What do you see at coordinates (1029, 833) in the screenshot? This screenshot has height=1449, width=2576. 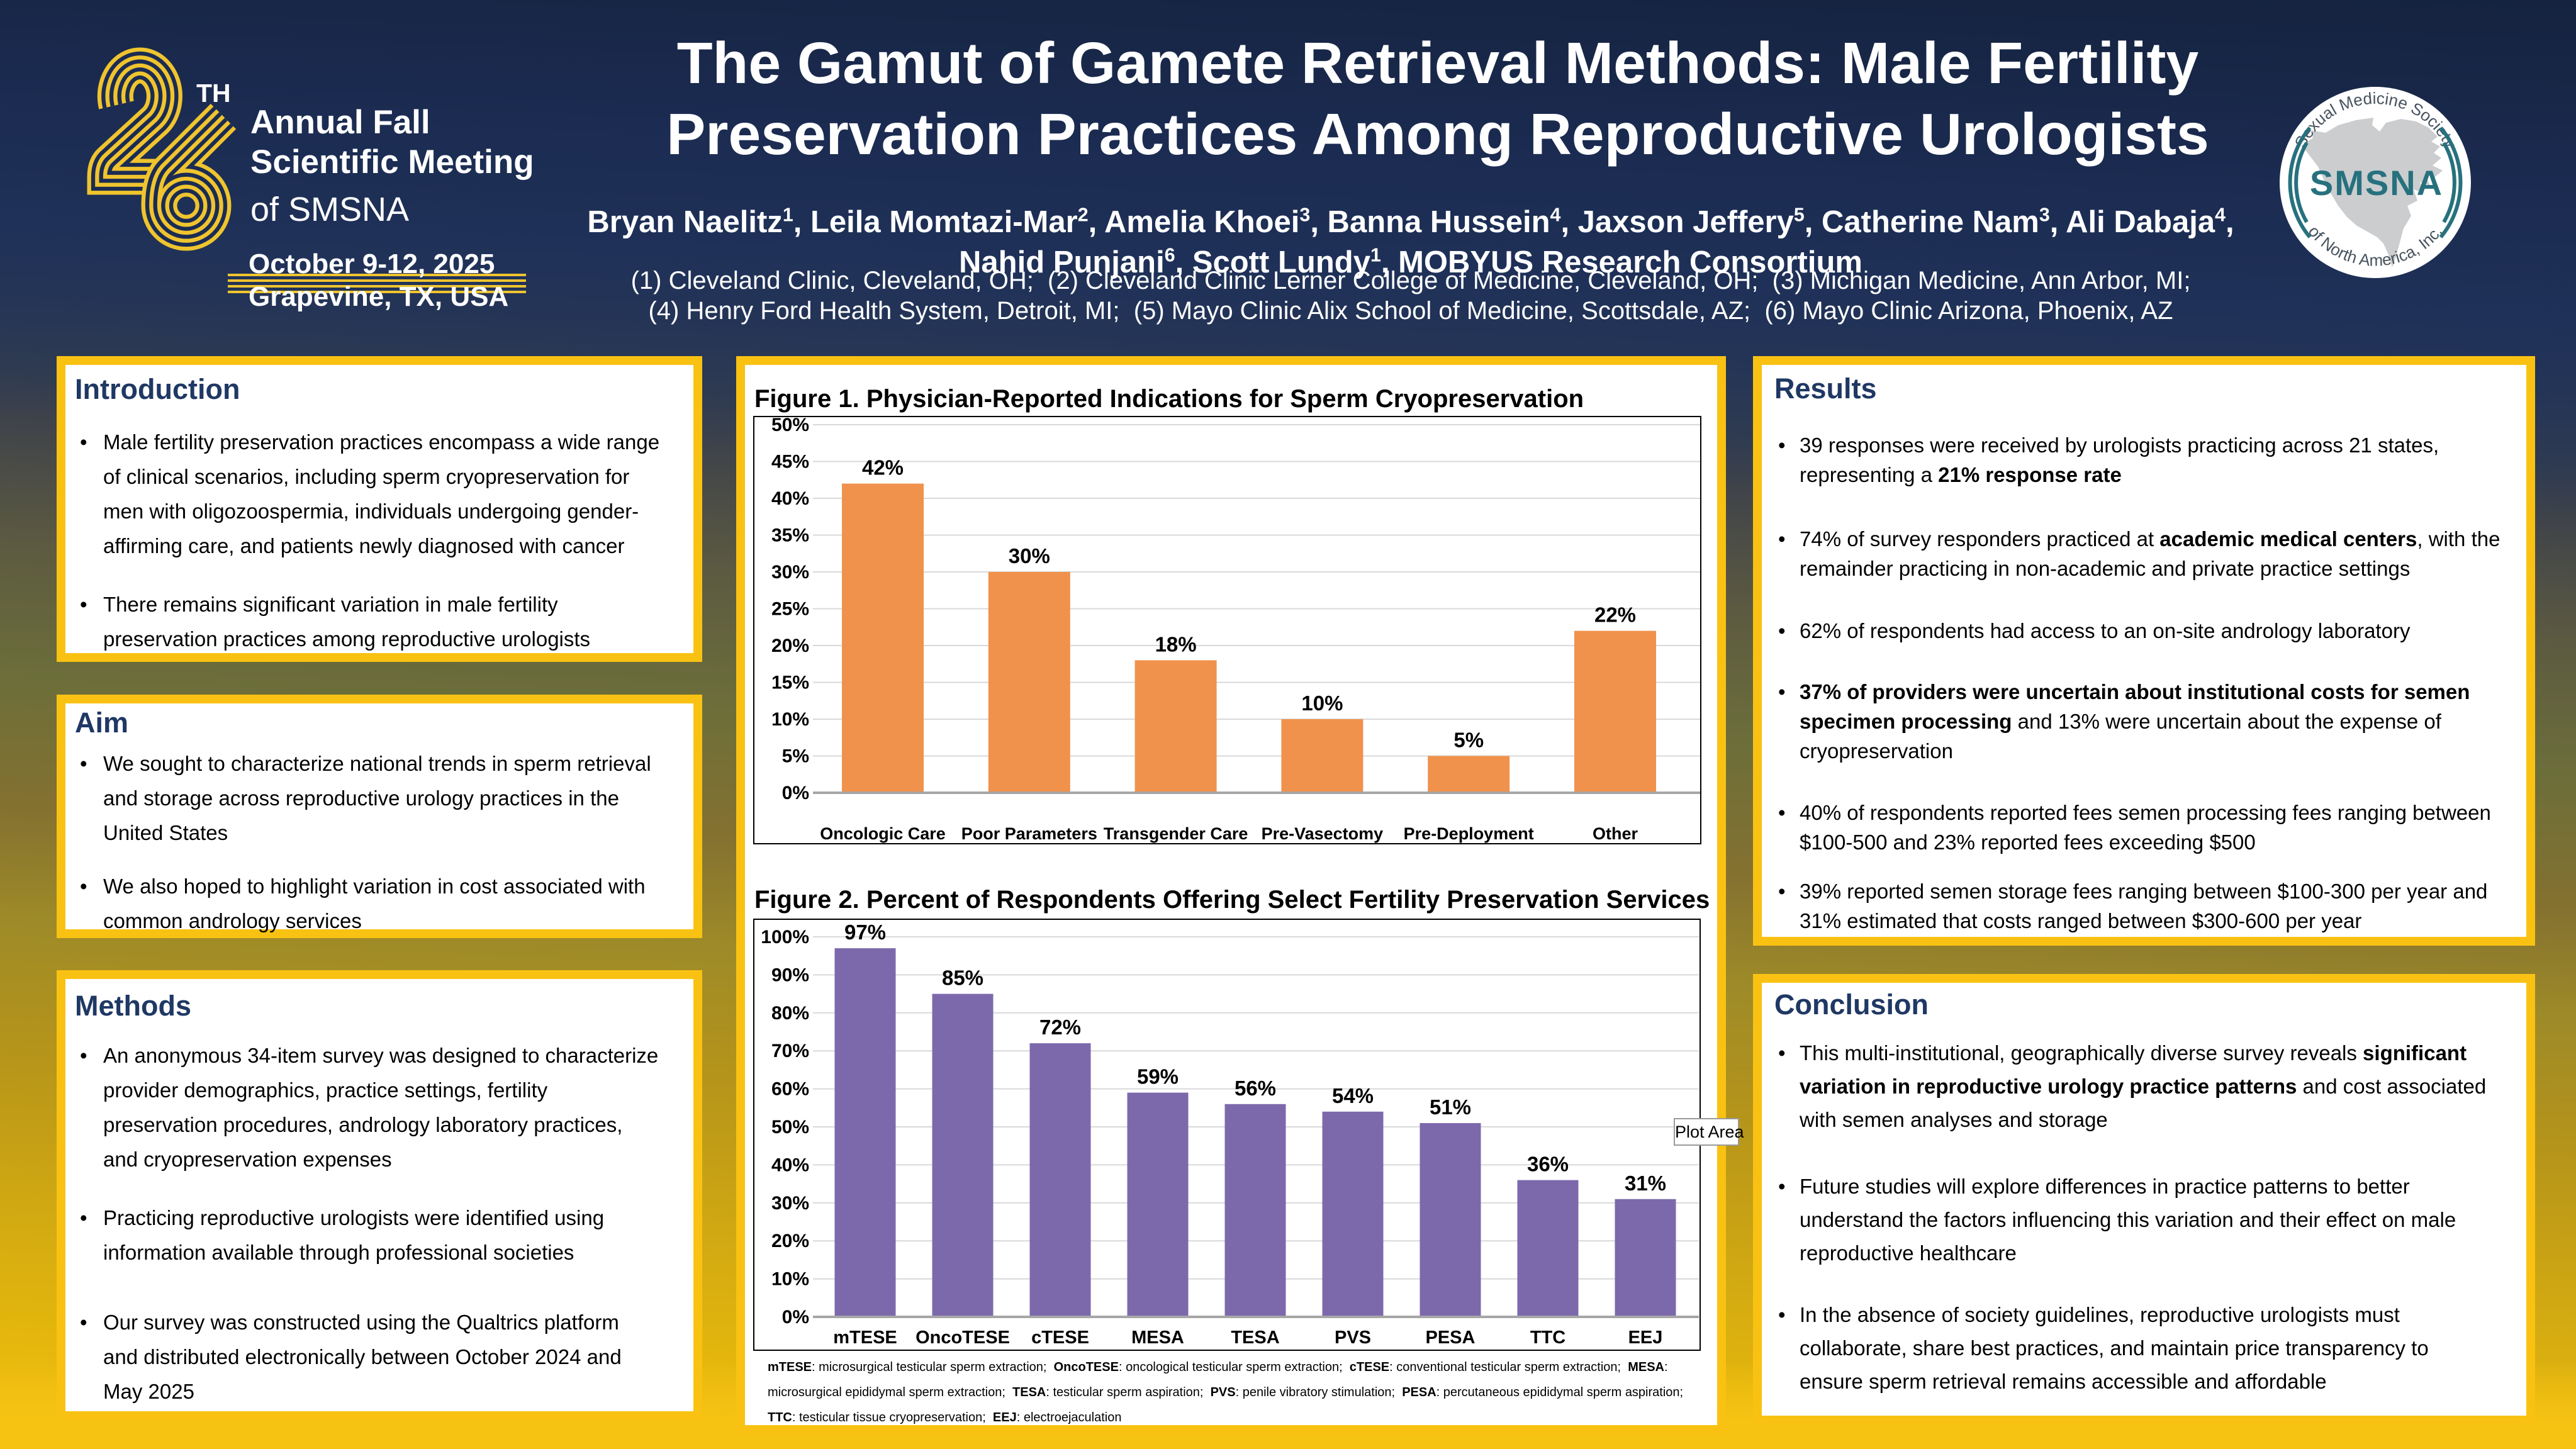 I see `svg-text: Poor Parameters` at bounding box center [1029, 833].